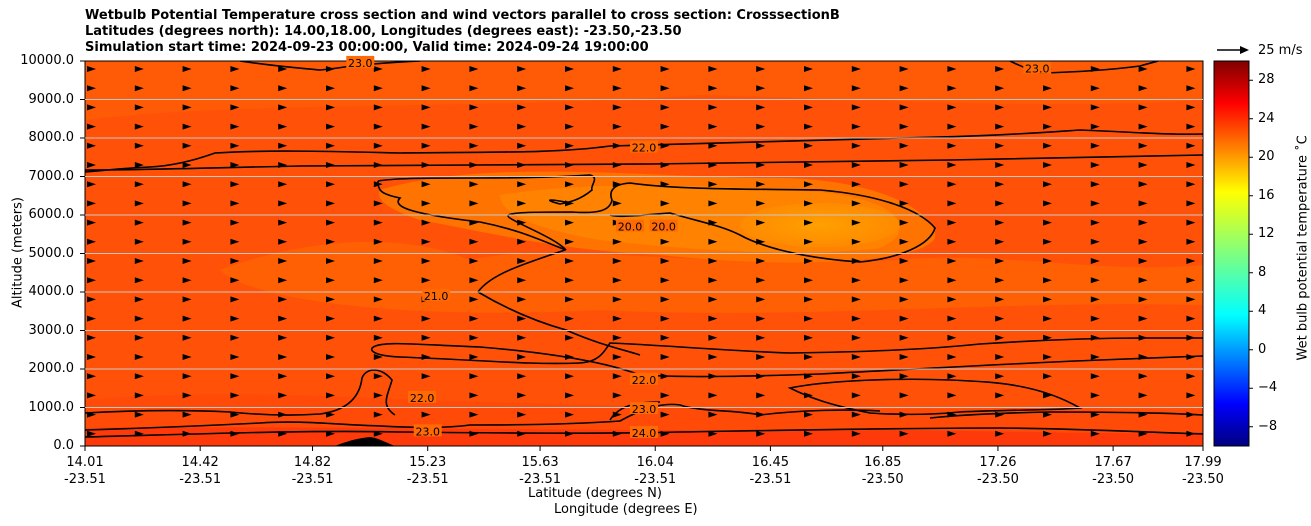  What do you see at coordinates (1203, 471) in the screenshot?
I see `x-tick-label: 17.99 -23.50` at bounding box center [1203, 471].